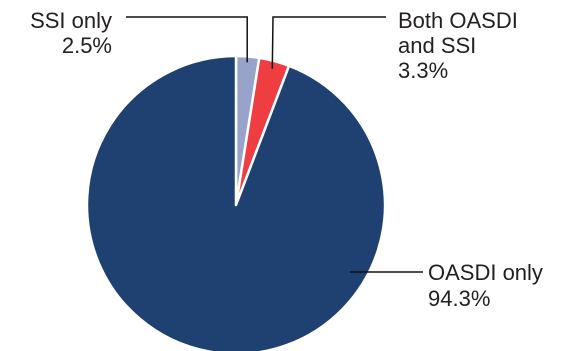 This screenshot has height=351, width=569. Describe the element at coordinates (458, 20) in the screenshot. I see `slice-name-label-2: Both OASDI` at that location.